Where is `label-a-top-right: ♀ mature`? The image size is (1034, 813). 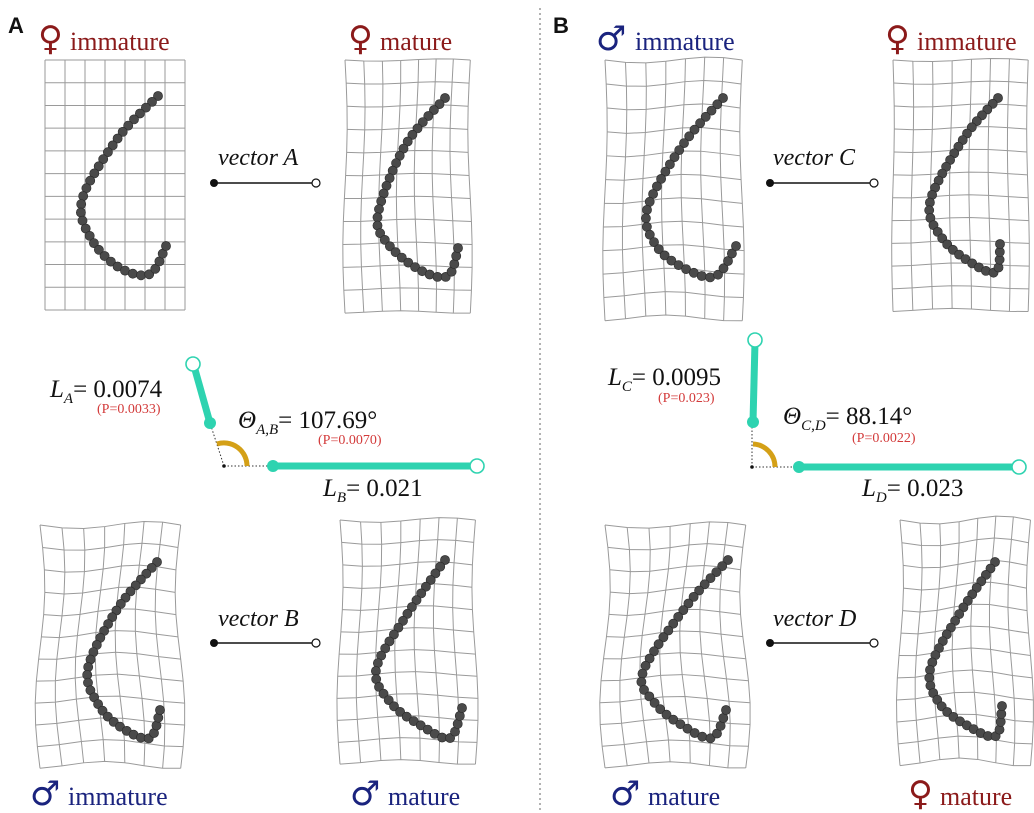
label-a-top-right: ♀ mature is located at coordinates (400, 39).